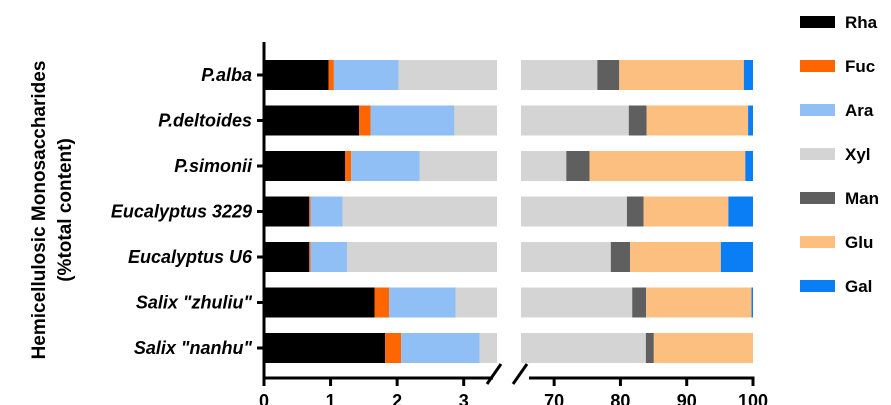 This screenshot has height=405, width=891. I want to click on bar-p-deltoides-gal-right, so click(750, 120).